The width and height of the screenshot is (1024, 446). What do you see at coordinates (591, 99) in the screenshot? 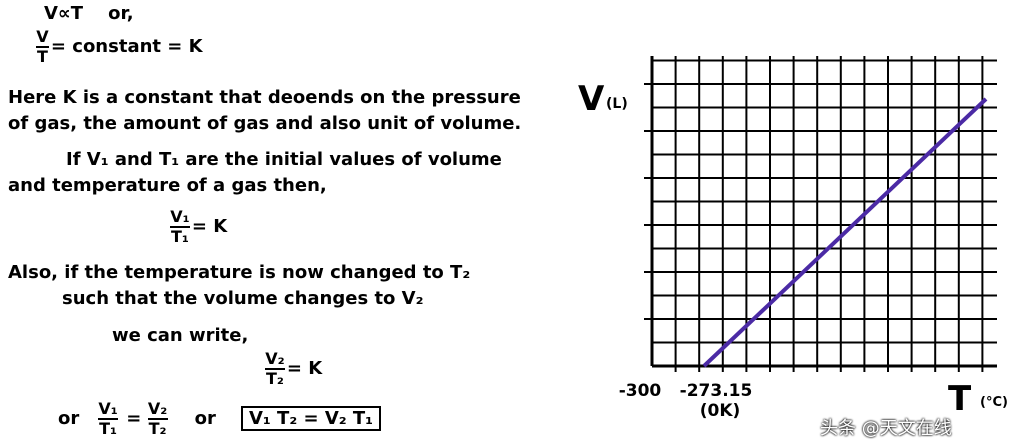
I see `y-label: V` at bounding box center [591, 99].